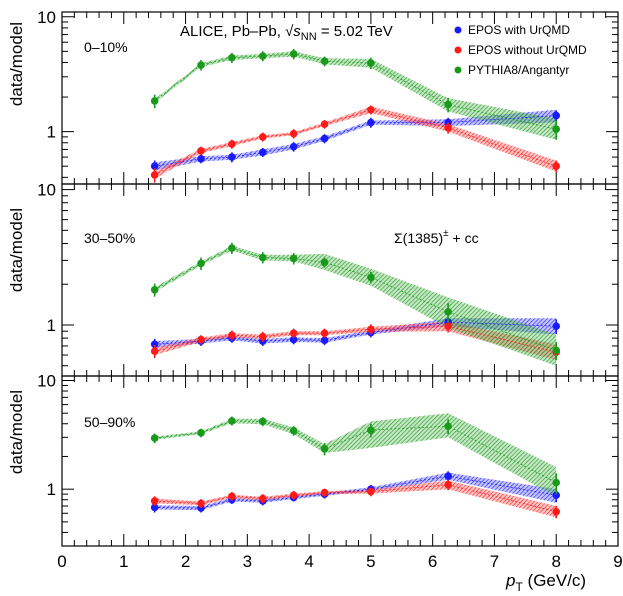 The image size is (623, 596). What do you see at coordinates (109, 422) in the screenshot?
I see `panel-label: 50–90%` at bounding box center [109, 422].